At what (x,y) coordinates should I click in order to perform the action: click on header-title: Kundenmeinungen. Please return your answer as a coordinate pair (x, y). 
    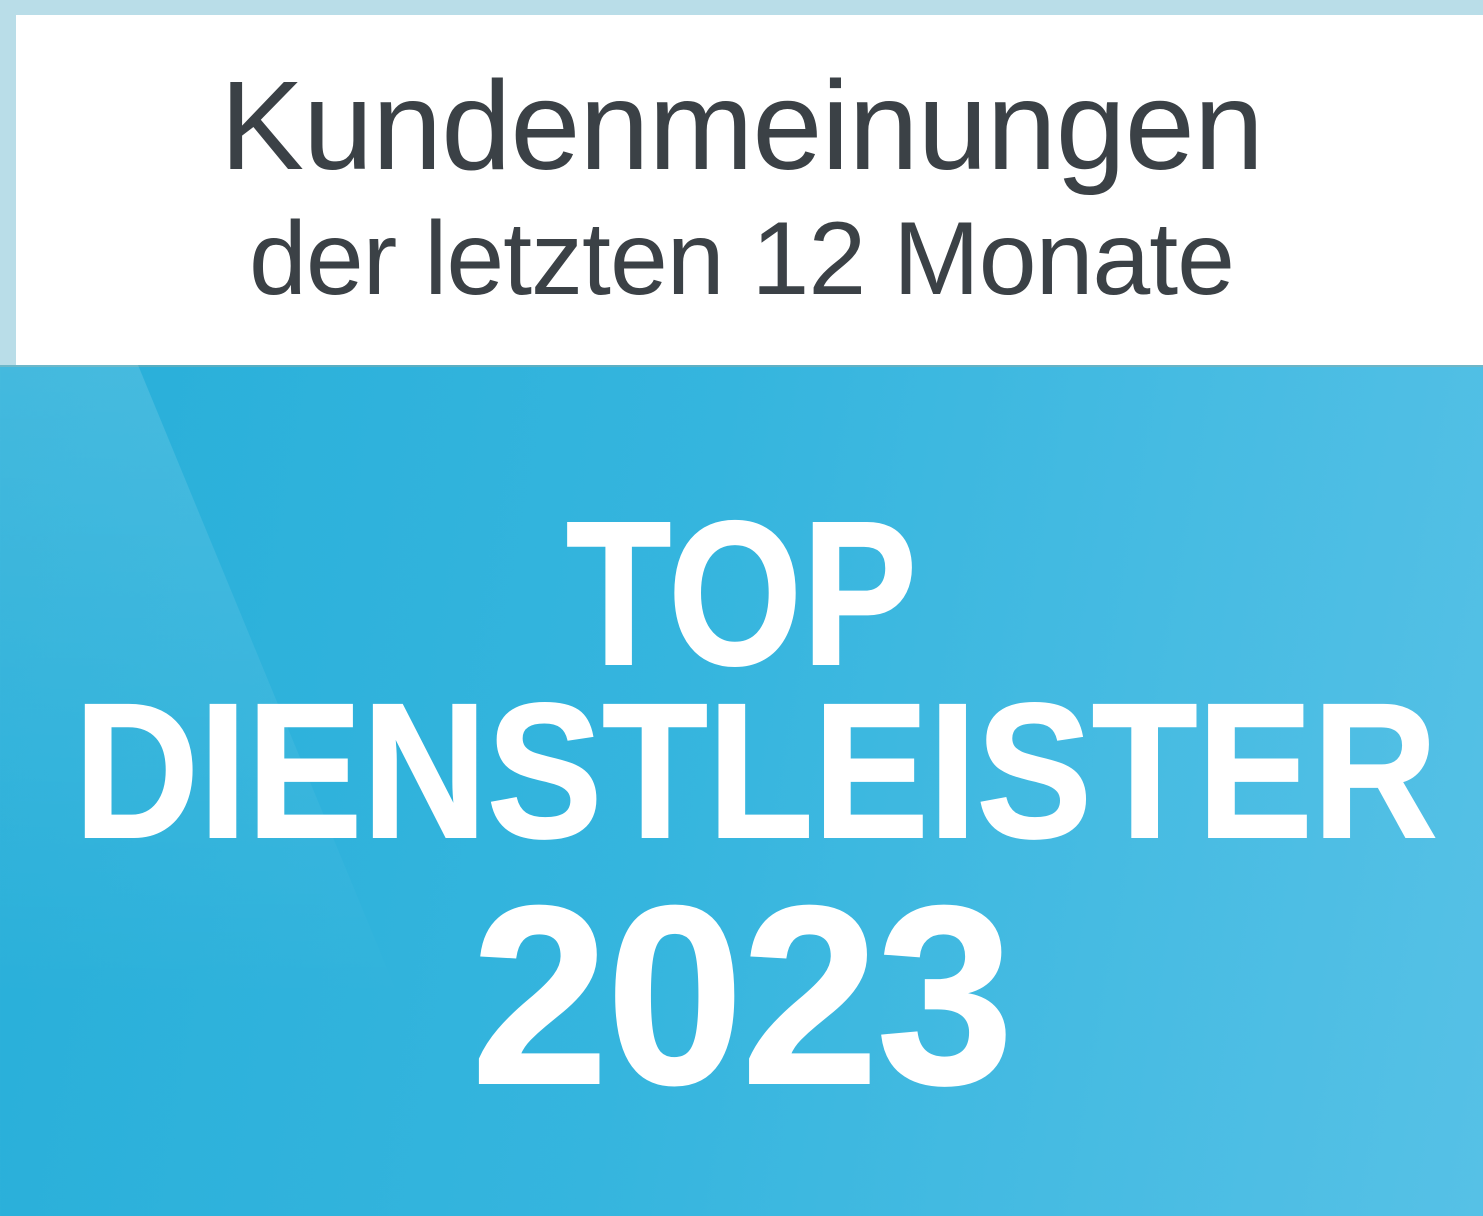
    Looking at the image, I should click on (742, 125).